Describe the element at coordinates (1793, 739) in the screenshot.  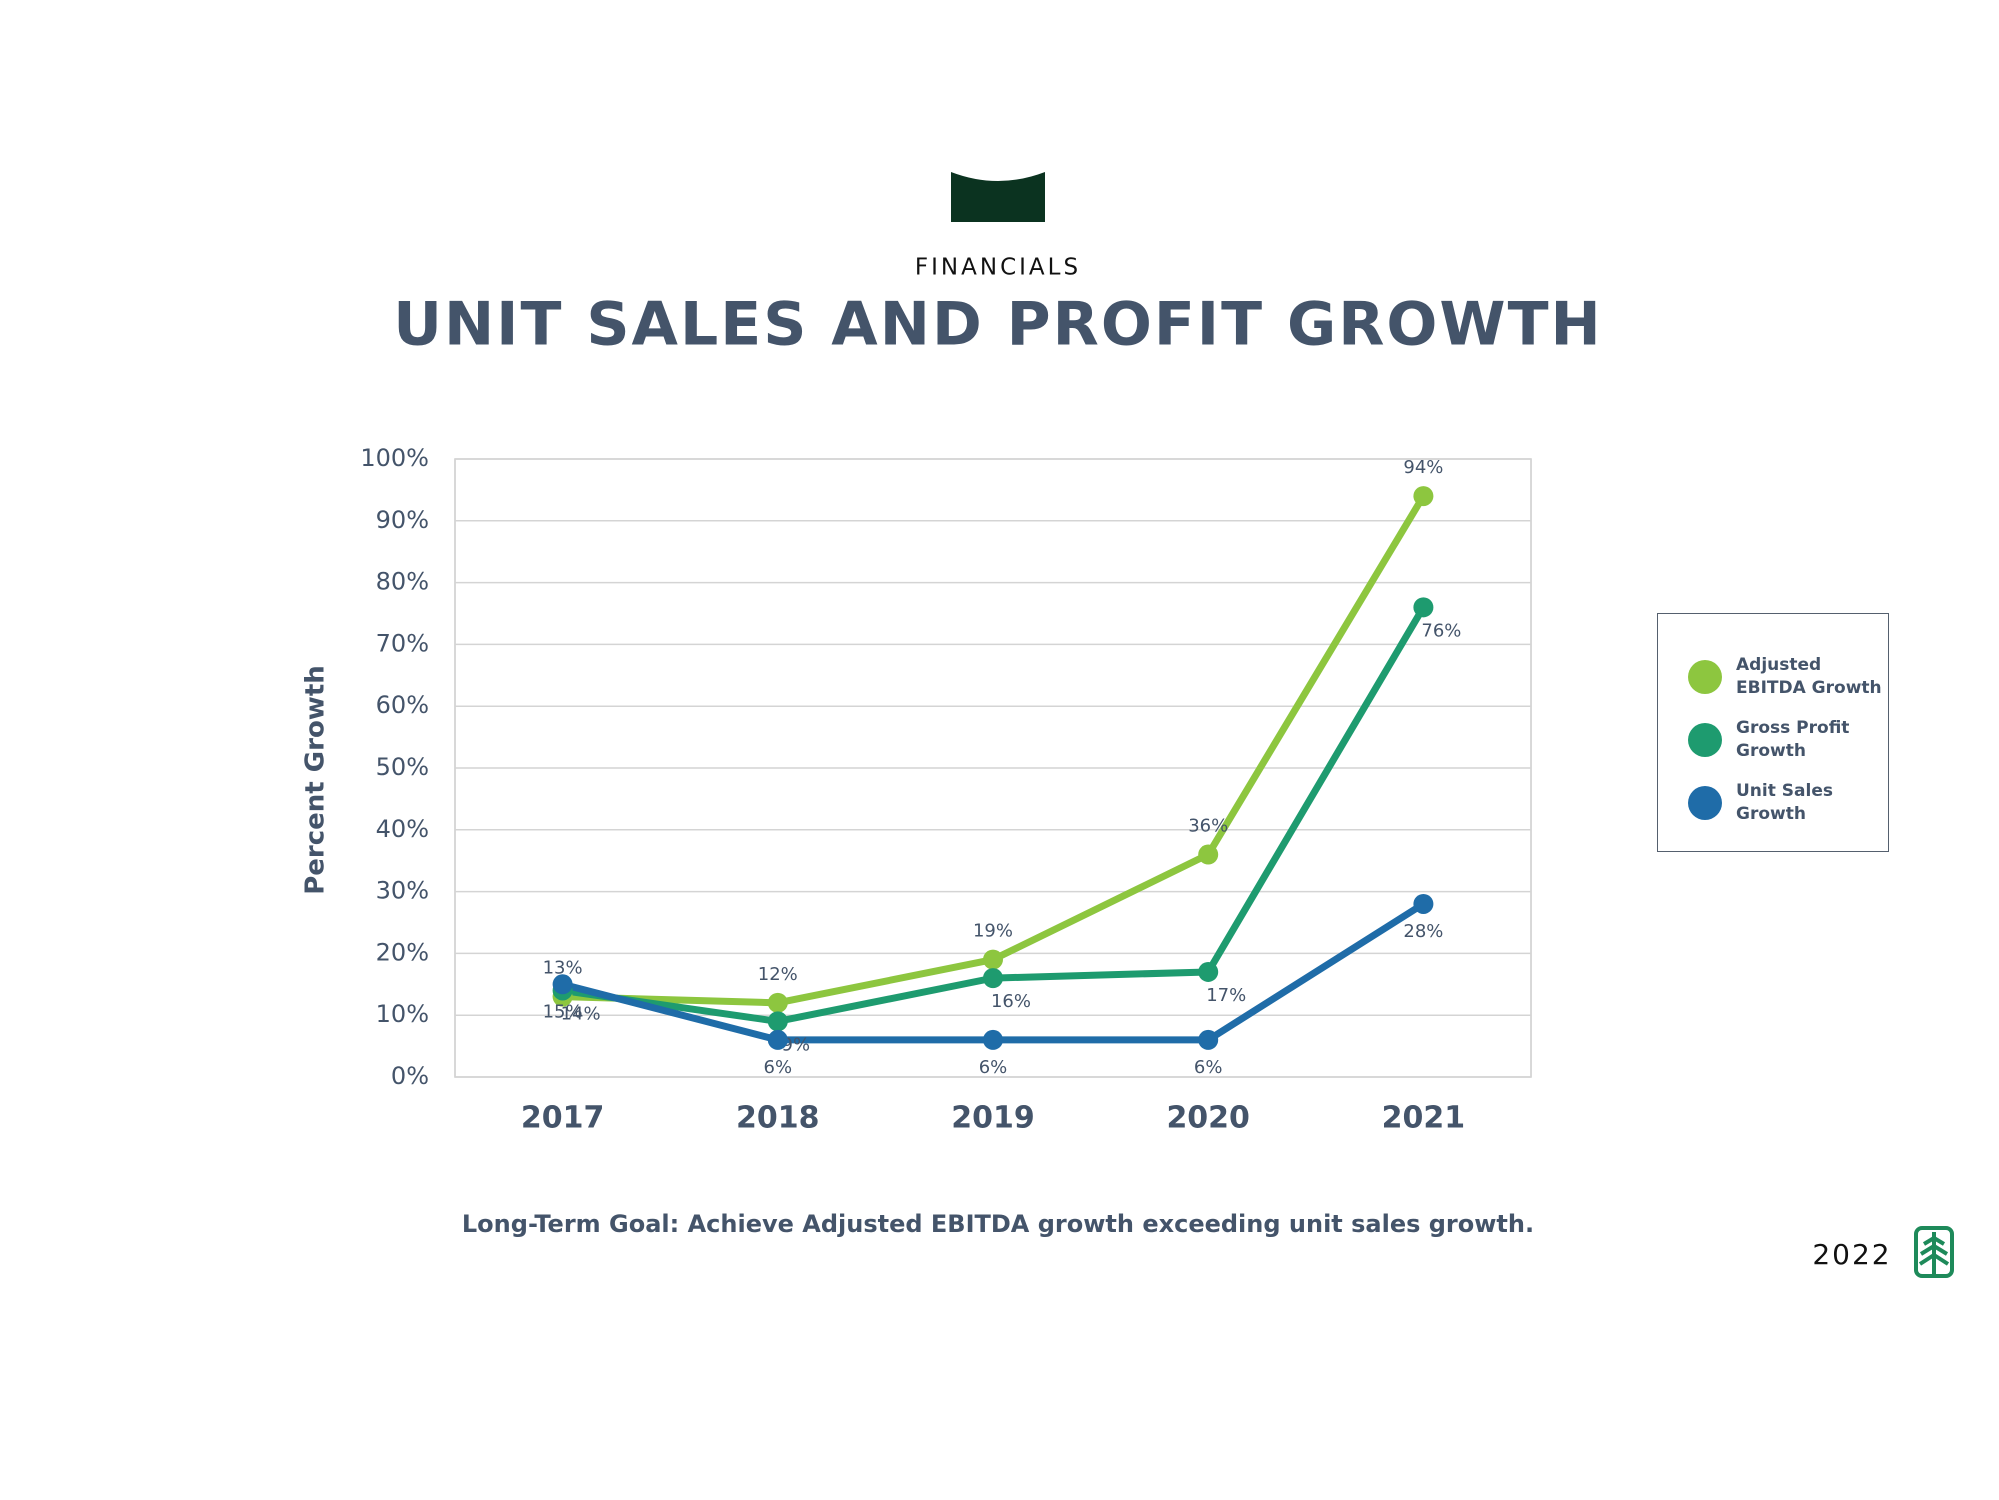
I see `legend-label: Gross Profit Growth` at that location.